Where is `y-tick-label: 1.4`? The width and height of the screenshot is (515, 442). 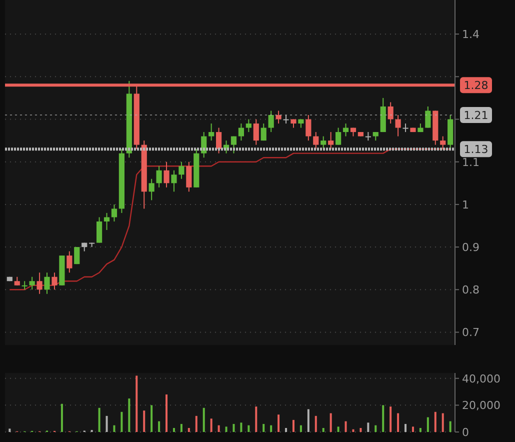 y-tick-label: 1.4 is located at coordinates (471, 35).